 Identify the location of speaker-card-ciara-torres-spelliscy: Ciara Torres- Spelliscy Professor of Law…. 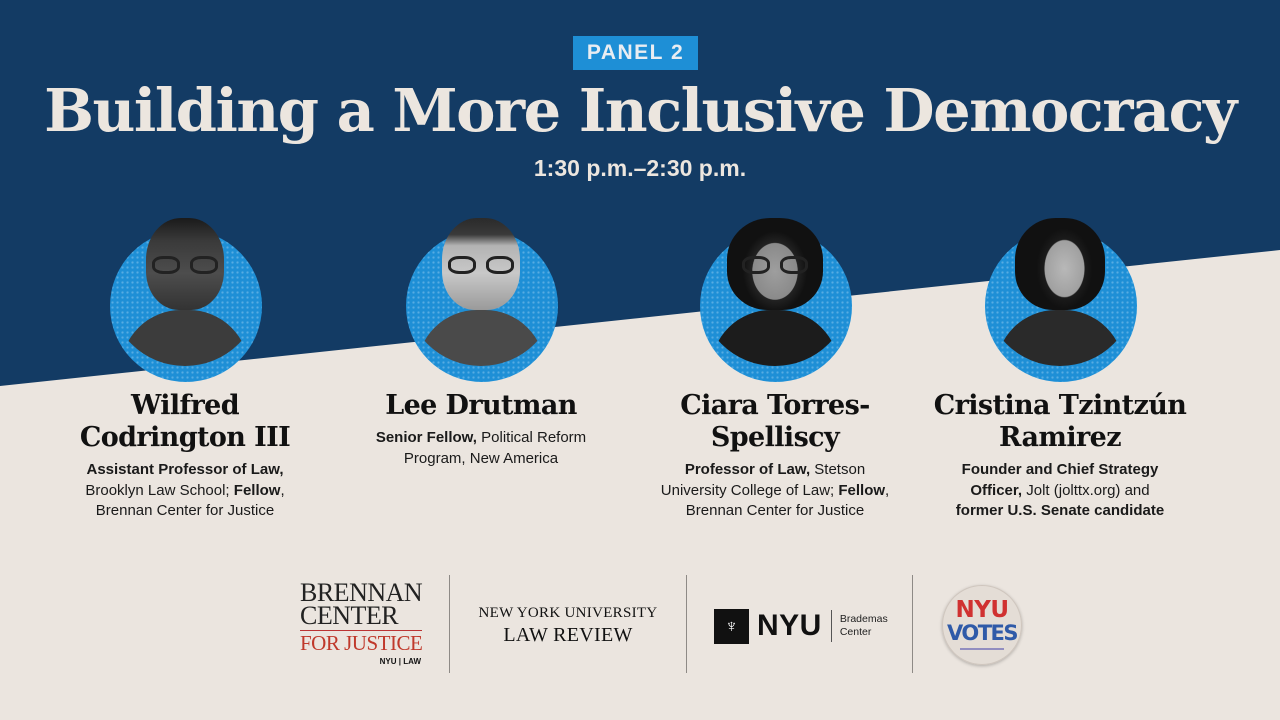
(775, 366).